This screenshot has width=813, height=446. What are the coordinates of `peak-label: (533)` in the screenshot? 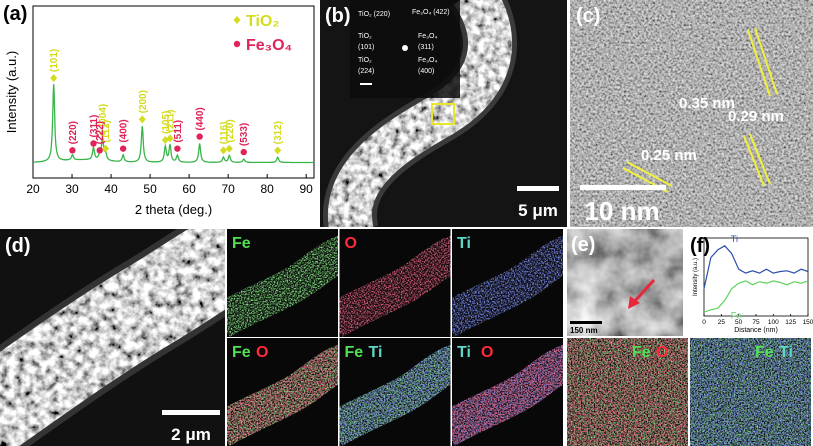 It's located at (244, 134).